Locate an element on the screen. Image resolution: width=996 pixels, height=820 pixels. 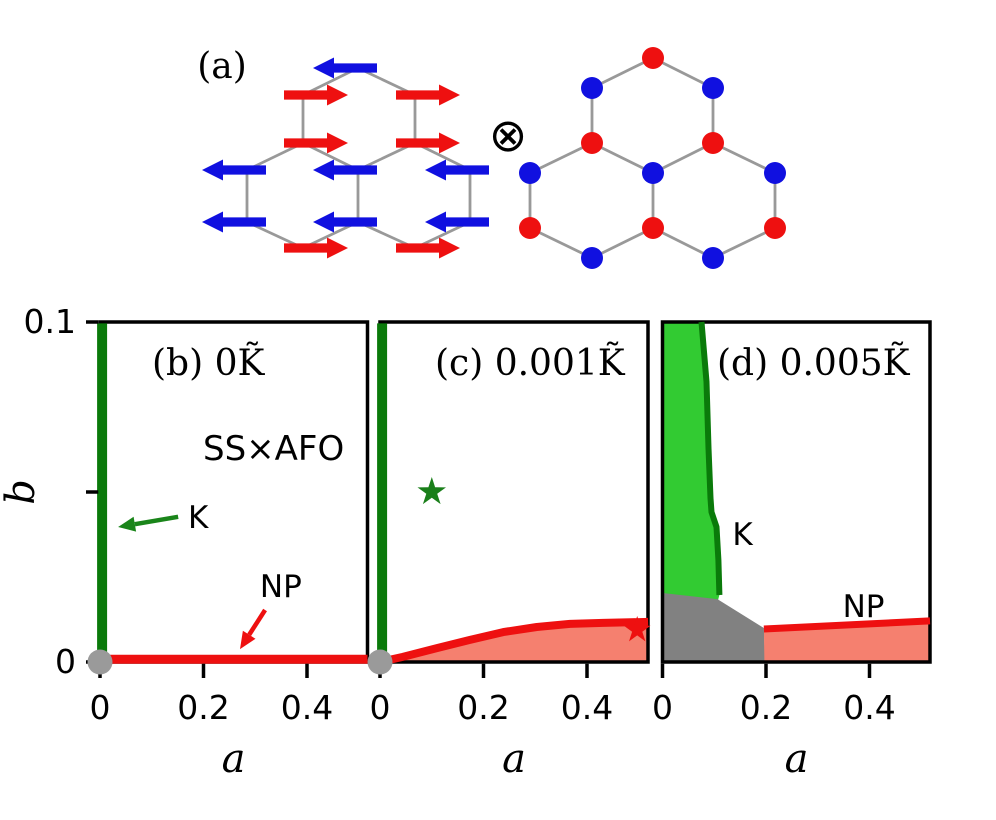
panel-d-x-axis-label: a is located at coordinates (797, 759).